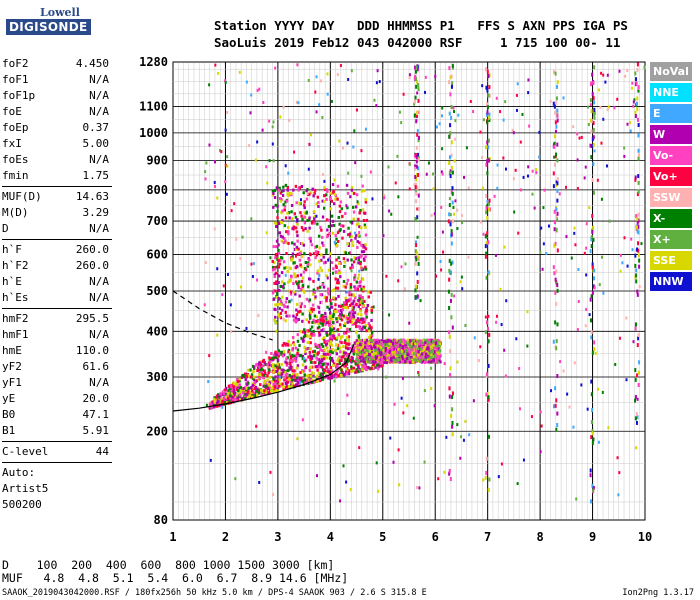 Image resolution: width=700 pixels, height=600 pixels. I want to click on param-value: 5.00, so click(96, 143).